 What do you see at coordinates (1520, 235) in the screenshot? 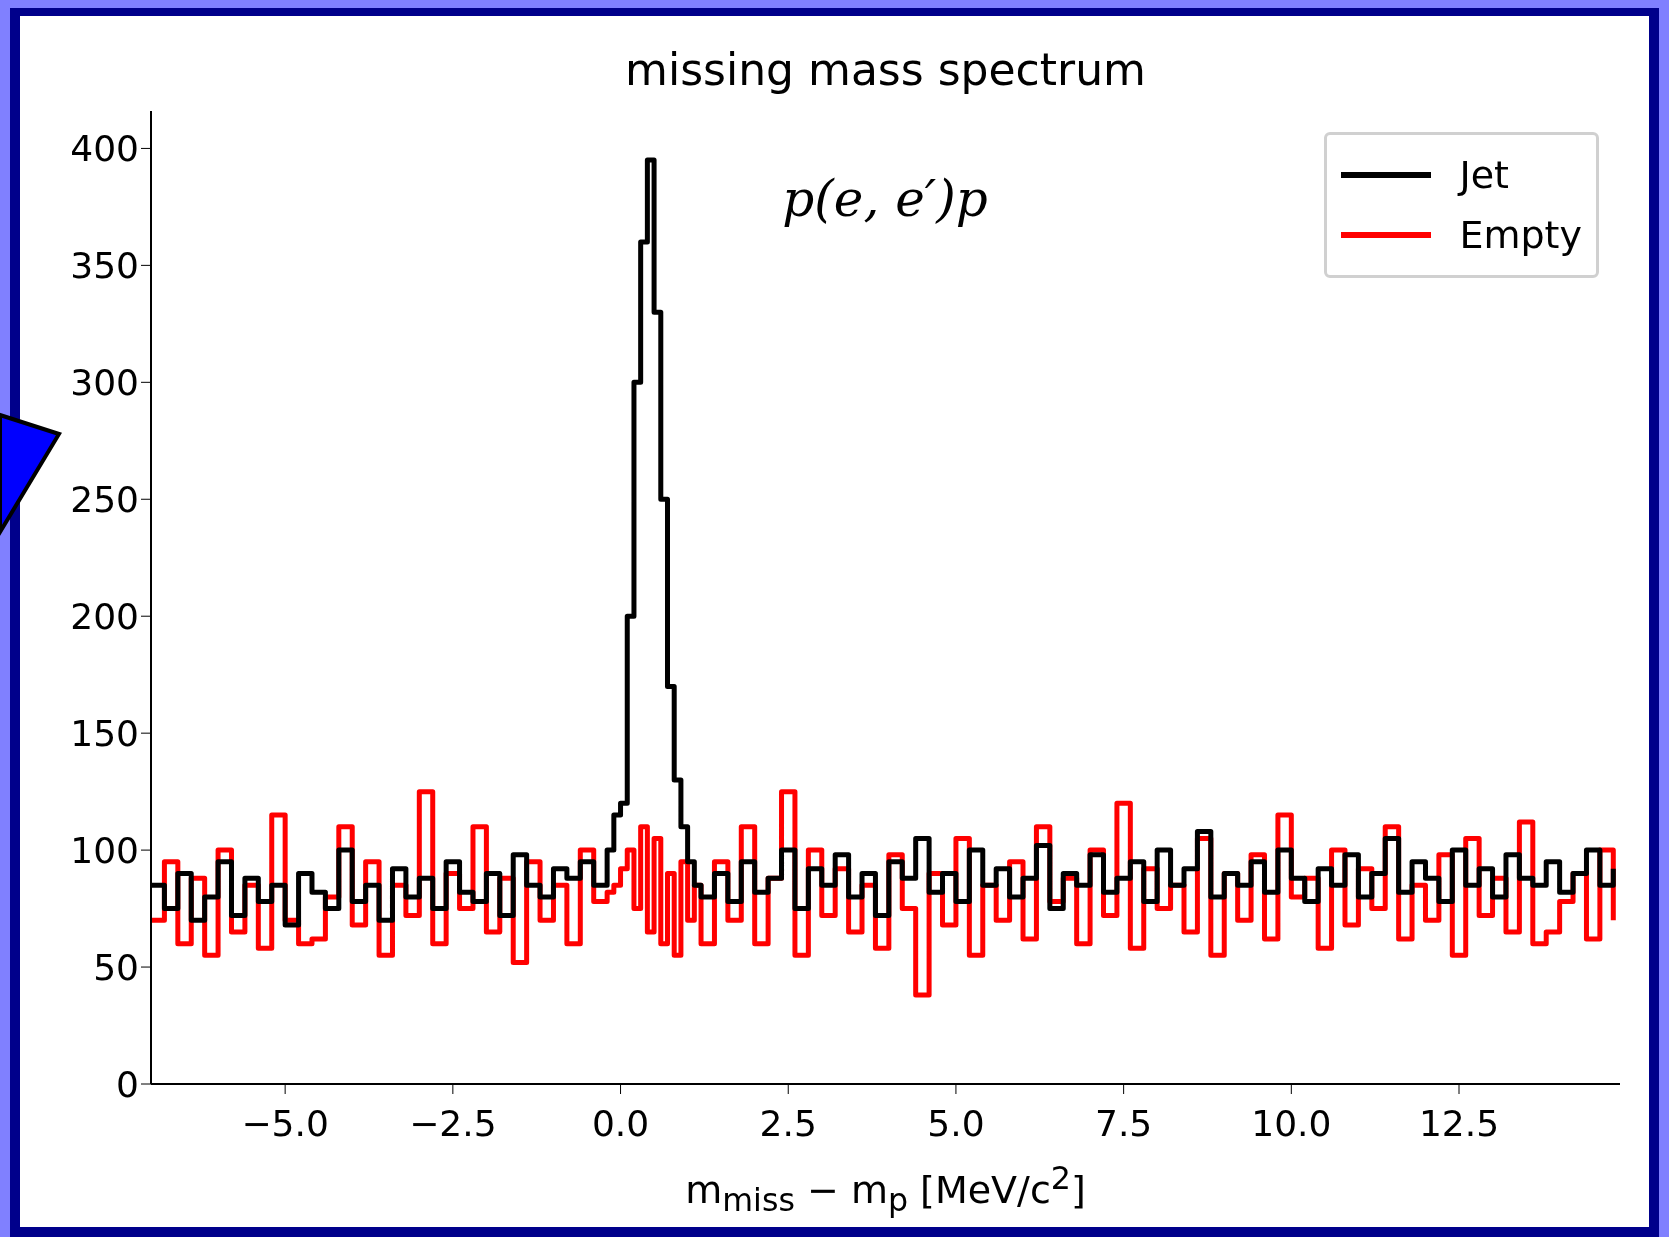
I see `legend-label: Empty` at bounding box center [1520, 235].